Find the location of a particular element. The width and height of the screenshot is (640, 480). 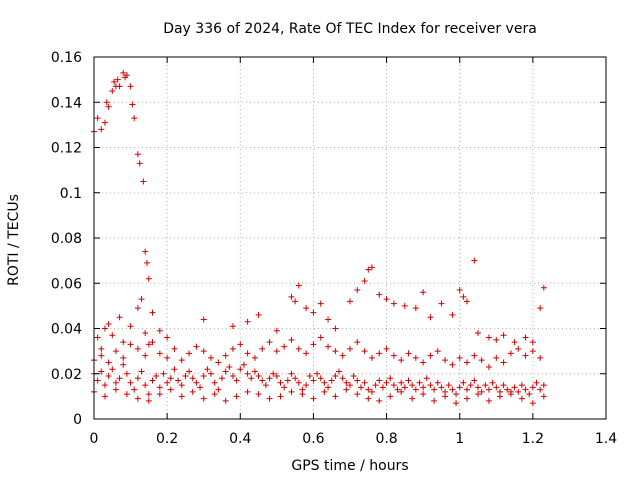

y-tick-label: 0.14 is located at coordinates (66, 103).